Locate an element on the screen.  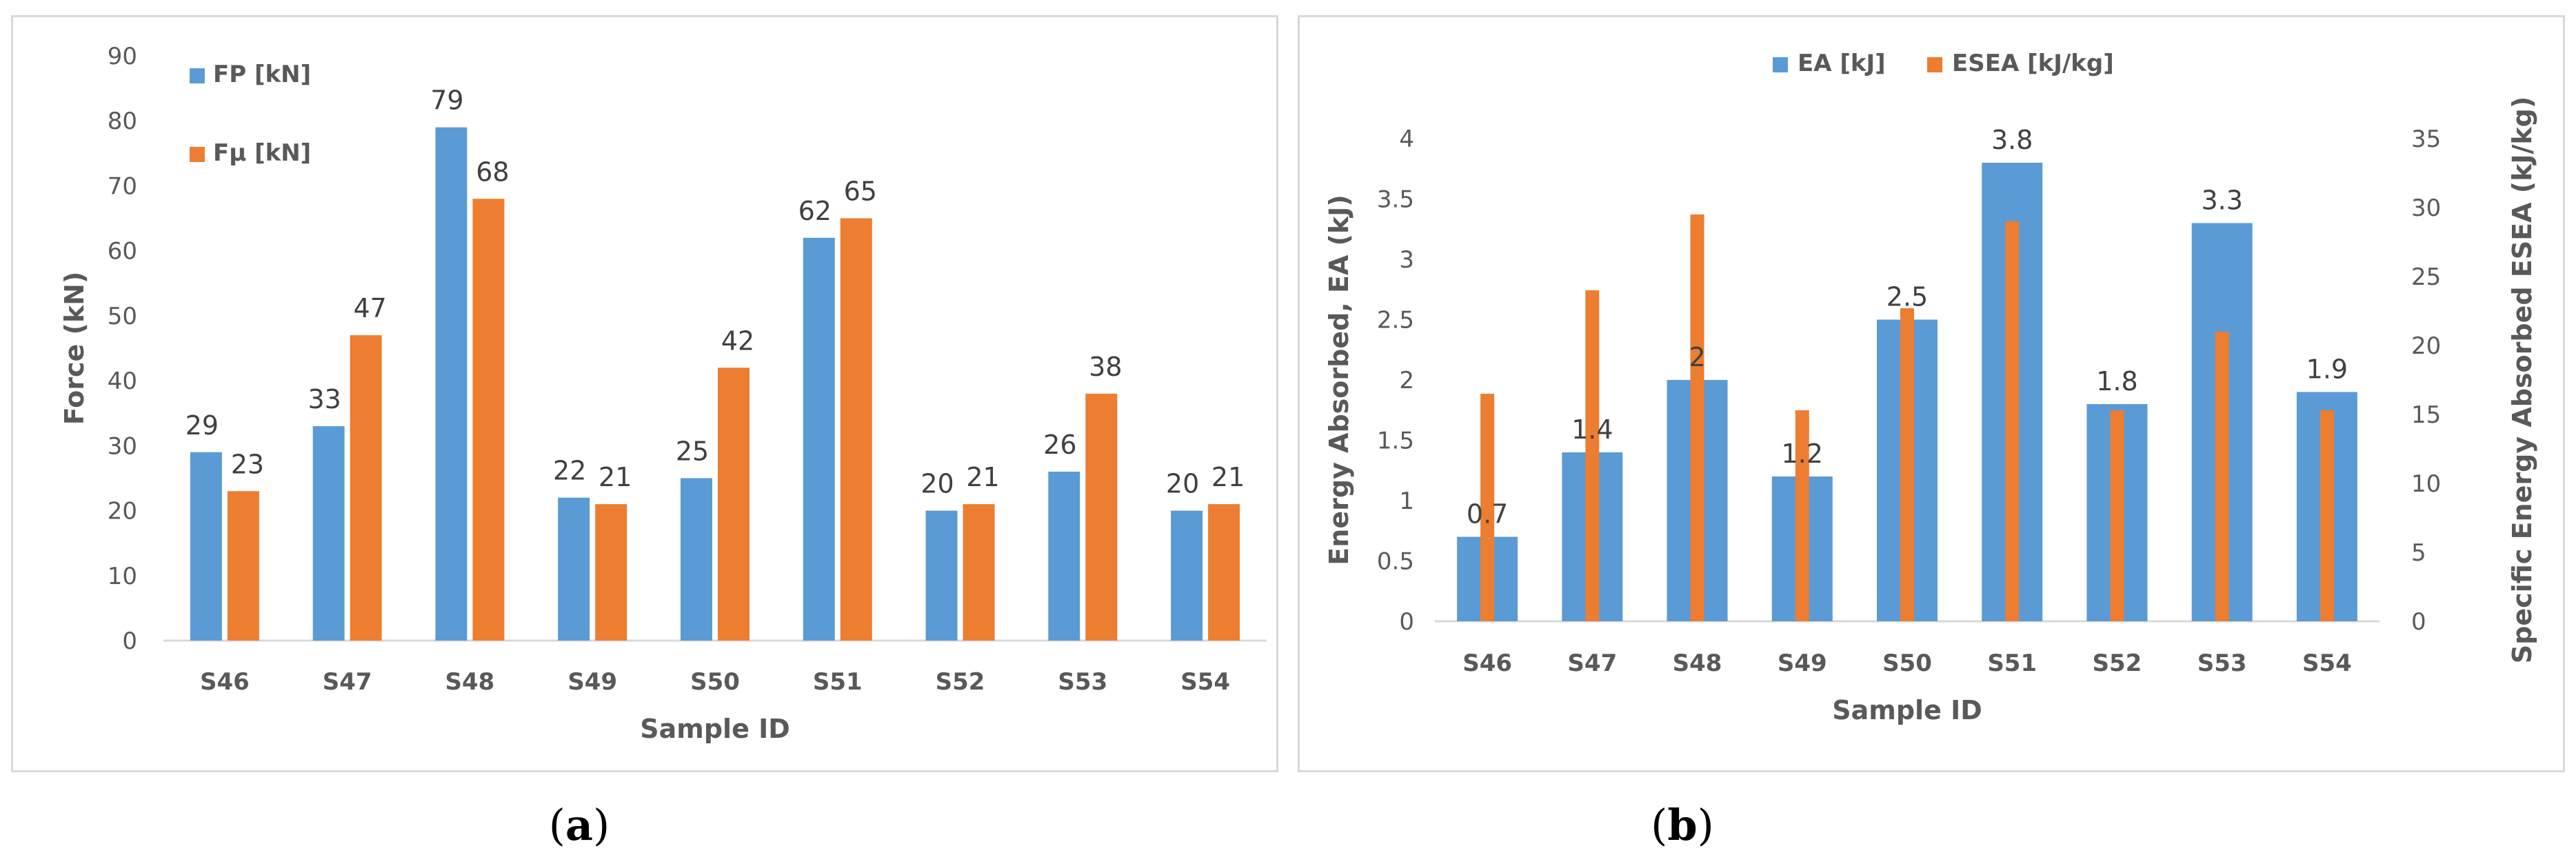
y-right-tick-label: 35 is located at coordinates (2426, 139).